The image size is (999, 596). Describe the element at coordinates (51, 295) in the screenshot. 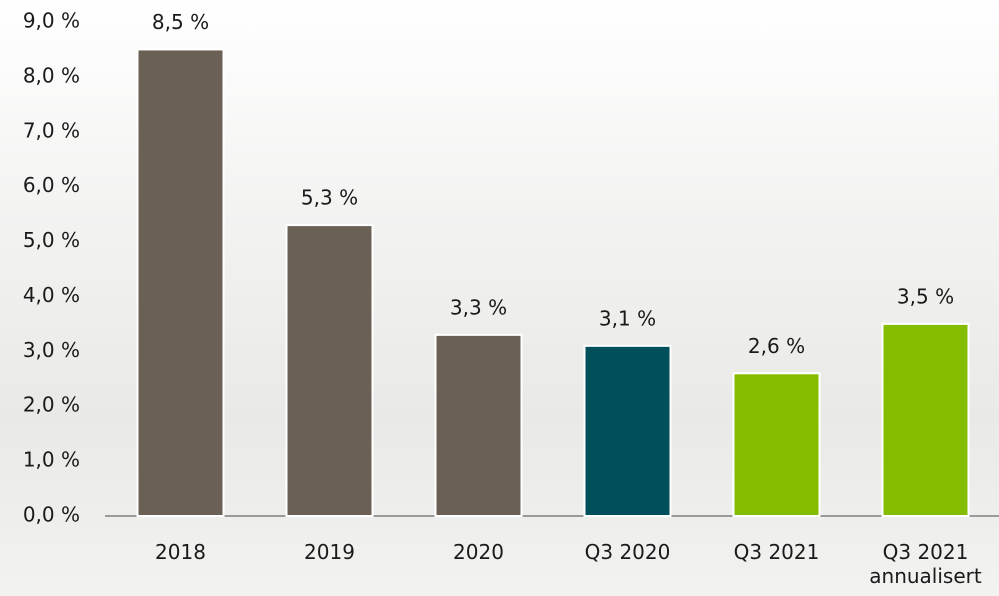

I see `y-tick-label: 4,0 %` at that location.